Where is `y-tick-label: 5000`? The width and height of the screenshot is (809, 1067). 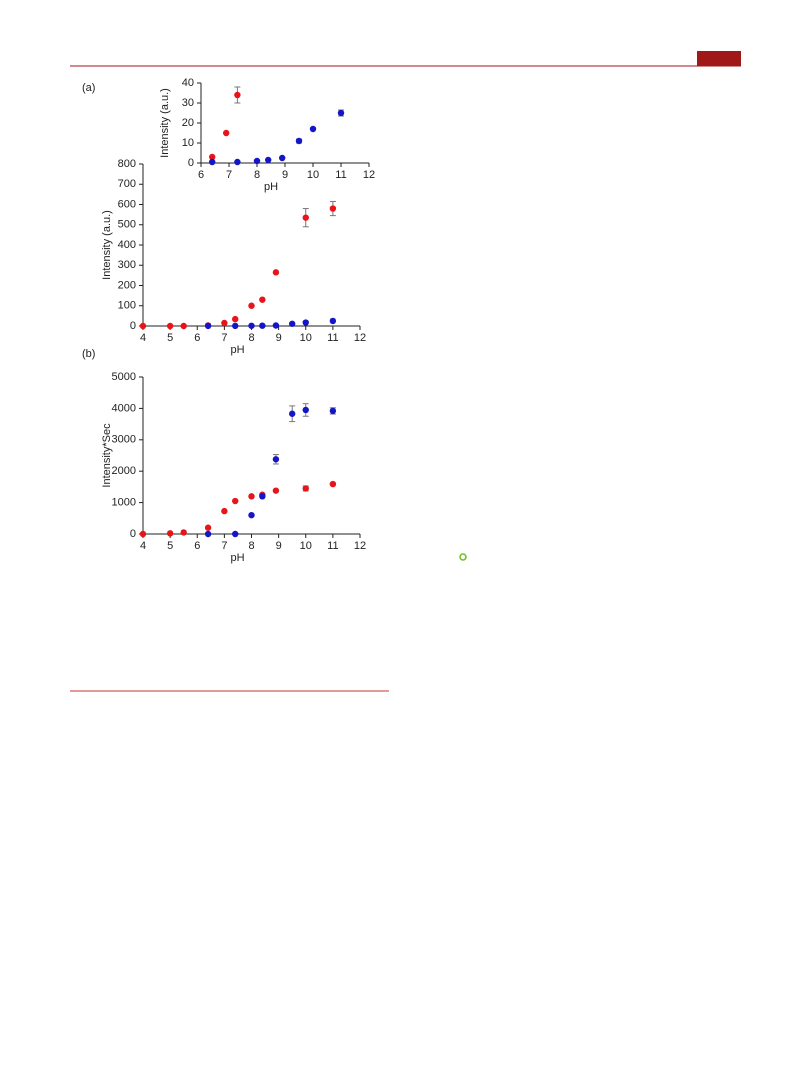
y-tick-label: 5000 is located at coordinates (124, 377).